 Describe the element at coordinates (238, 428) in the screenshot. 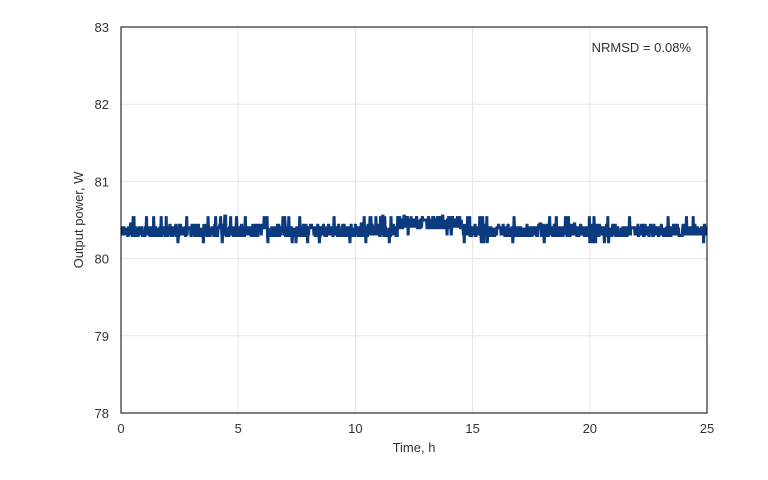

I see `x-tick-label: 5` at that location.